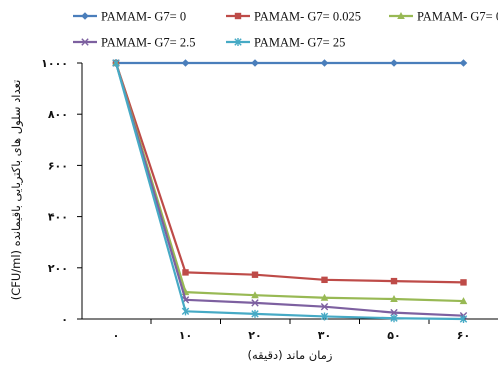  What do you see at coordinates (463, 335) in the screenshot?
I see `x-tick-label: ۶۰` at bounding box center [463, 335].